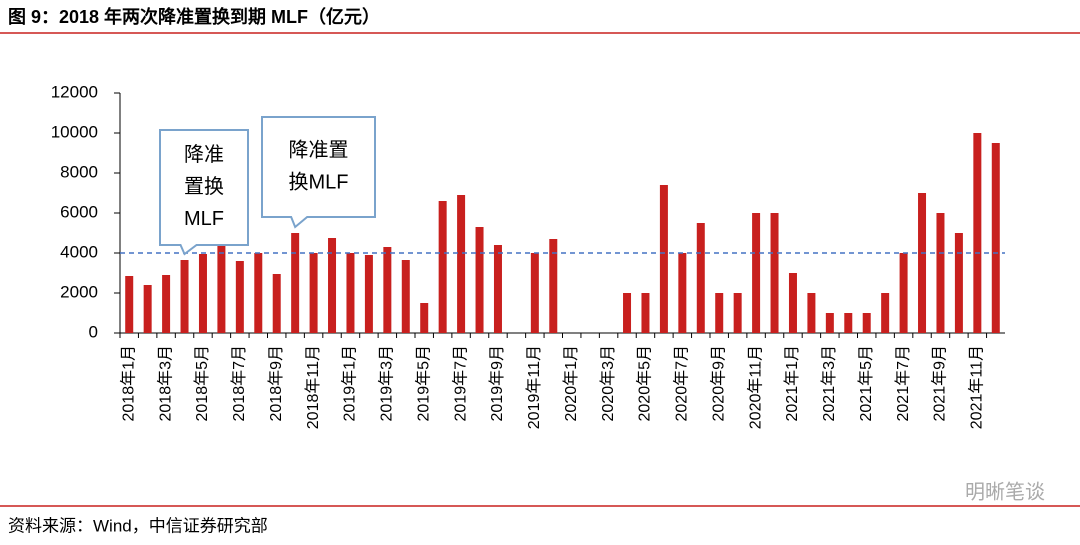 The image size is (1080, 545). What do you see at coordinates (792, 383) in the screenshot?
I see `x-tick-label: 2021年1月` at bounding box center [792, 383].